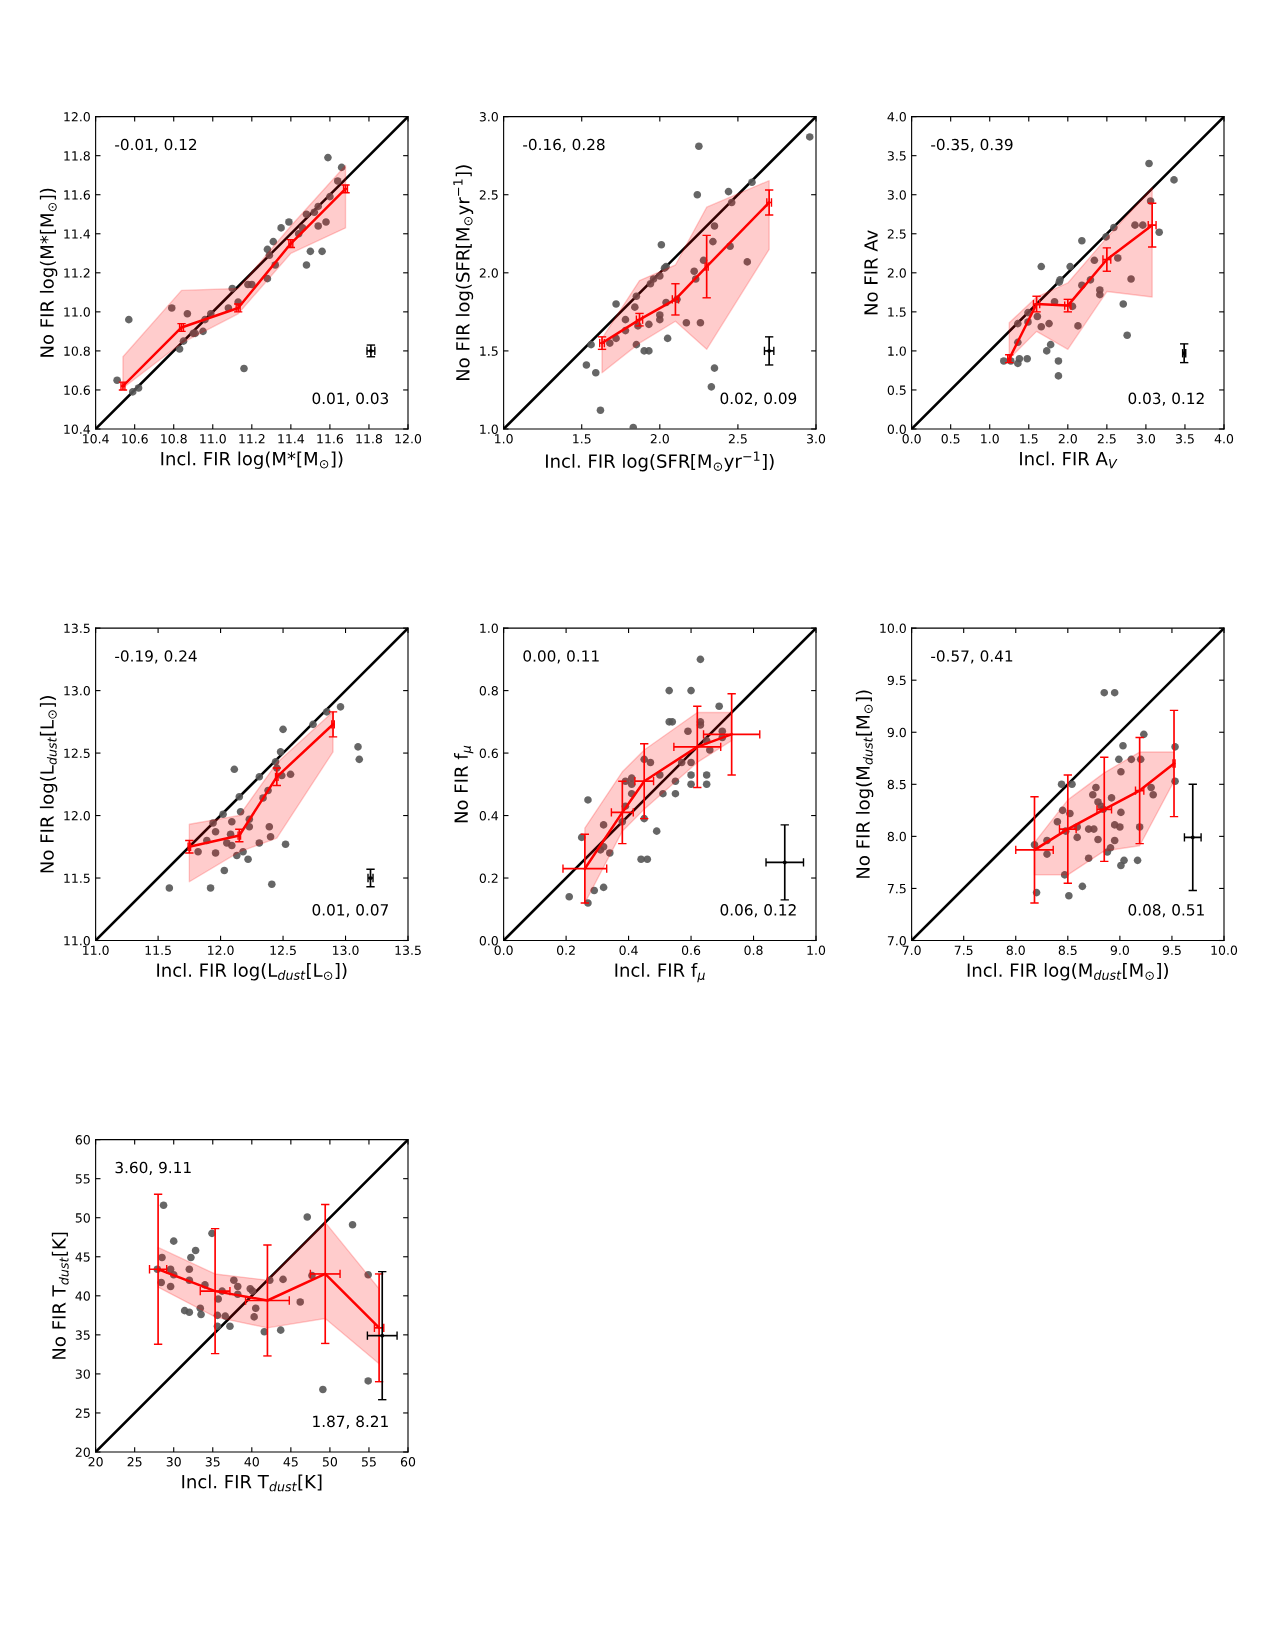 This screenshot has height=1650, width=1275. What do you see at coordinates (251, 1462) in the screenshot?
I see `x-tick-label: 40` at bounding box center [251, 1462].